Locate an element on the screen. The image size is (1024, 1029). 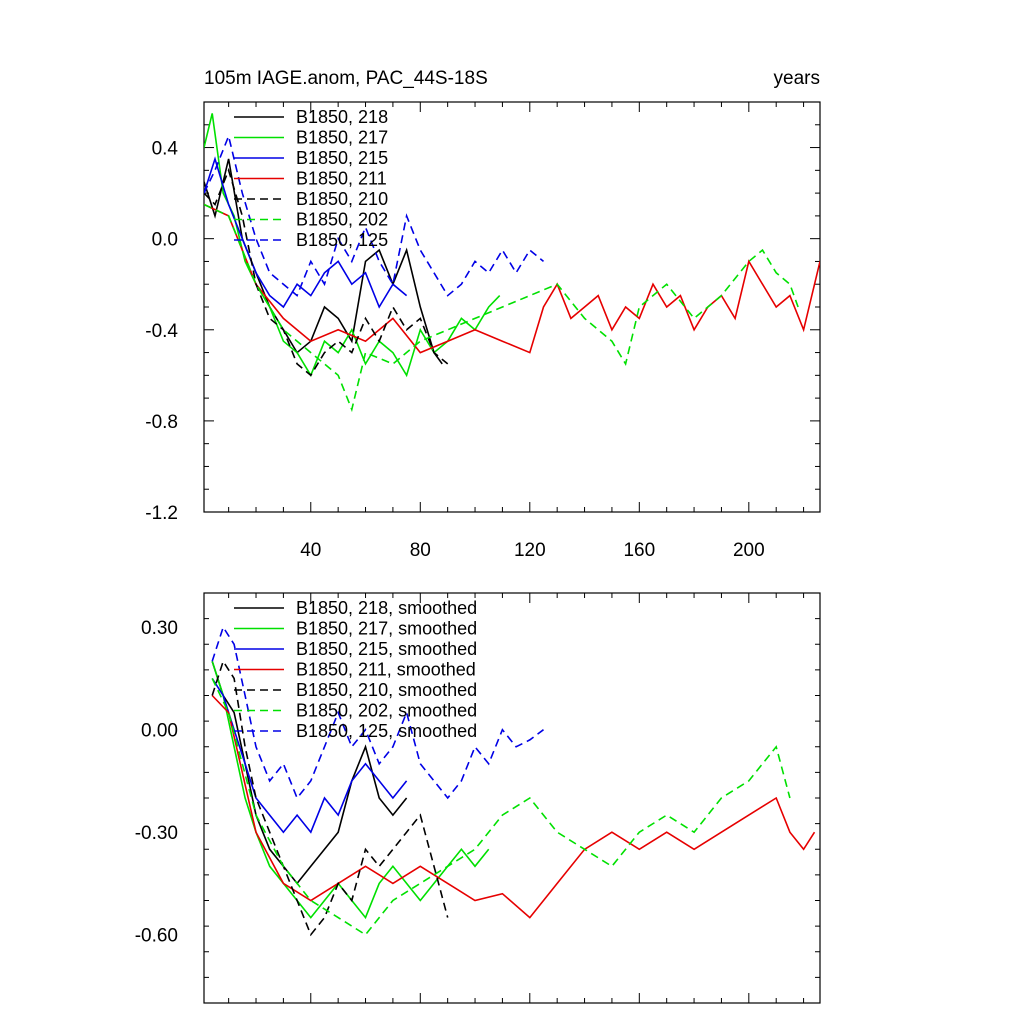
legend-label: B1850, 210 is located at coordinates (342, 199).